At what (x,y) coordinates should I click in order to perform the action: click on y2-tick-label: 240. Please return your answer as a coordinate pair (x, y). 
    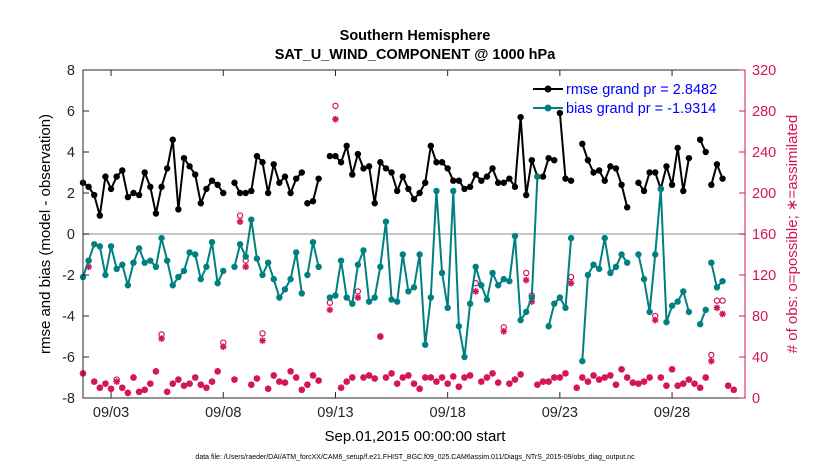
    Looking at the image, I should click on (764, 153).